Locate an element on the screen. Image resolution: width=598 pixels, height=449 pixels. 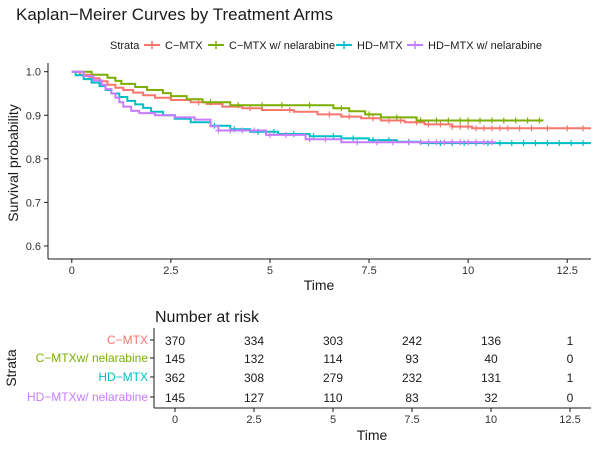
risk-cell: 110 is located at coordinates (332, 398).